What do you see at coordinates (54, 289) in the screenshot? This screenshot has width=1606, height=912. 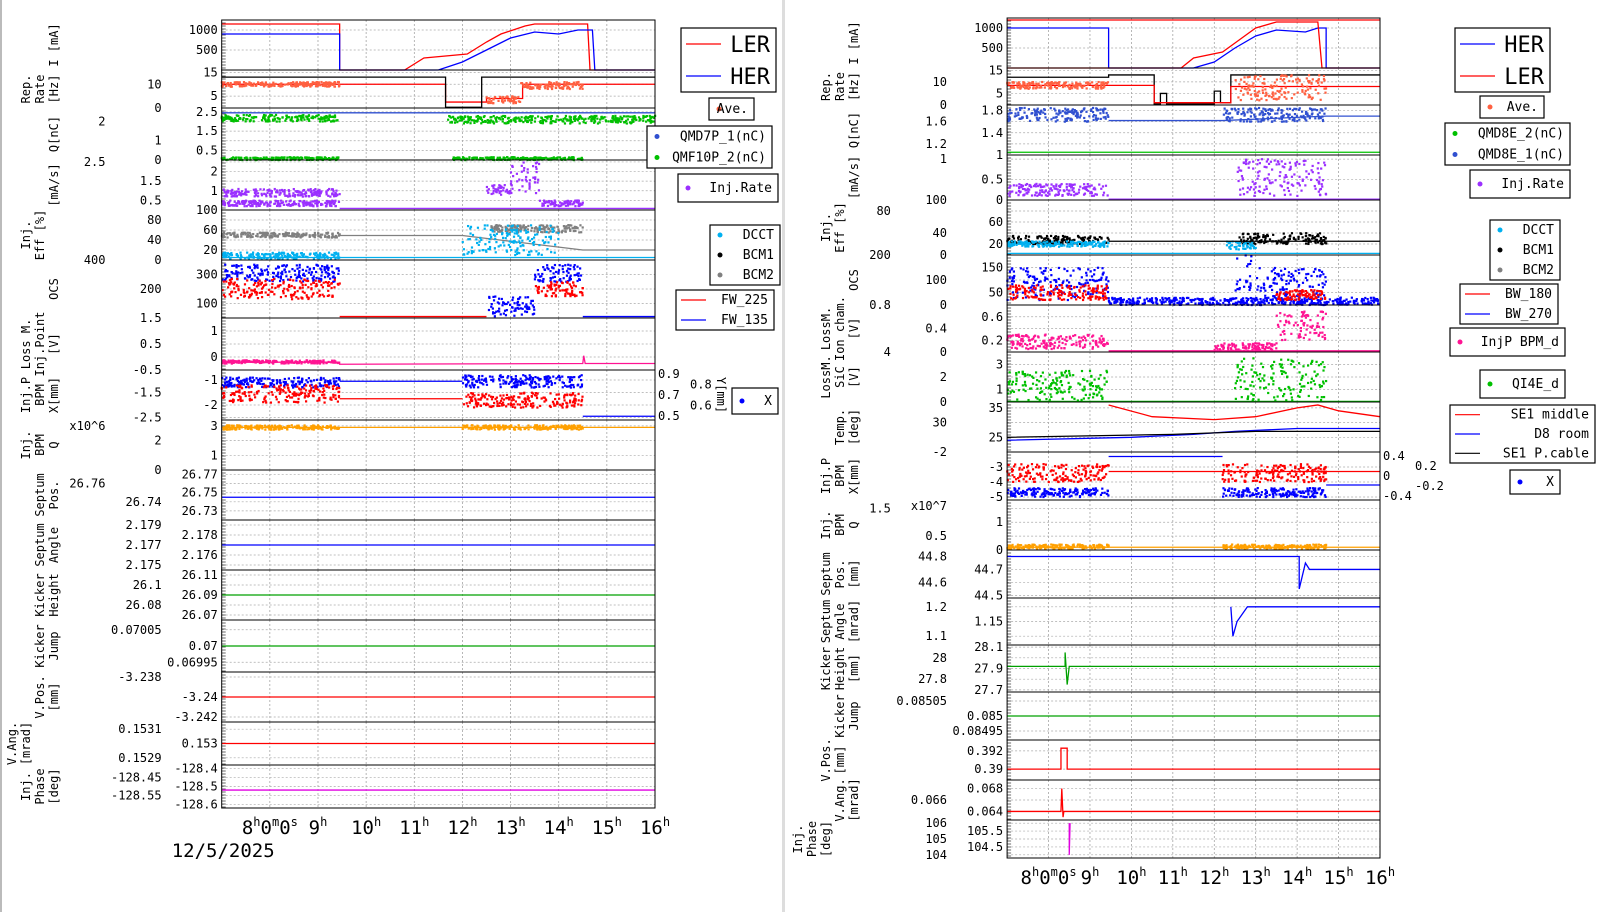 I see `y-axis-label: OCS` at bounding box center [54, 289].